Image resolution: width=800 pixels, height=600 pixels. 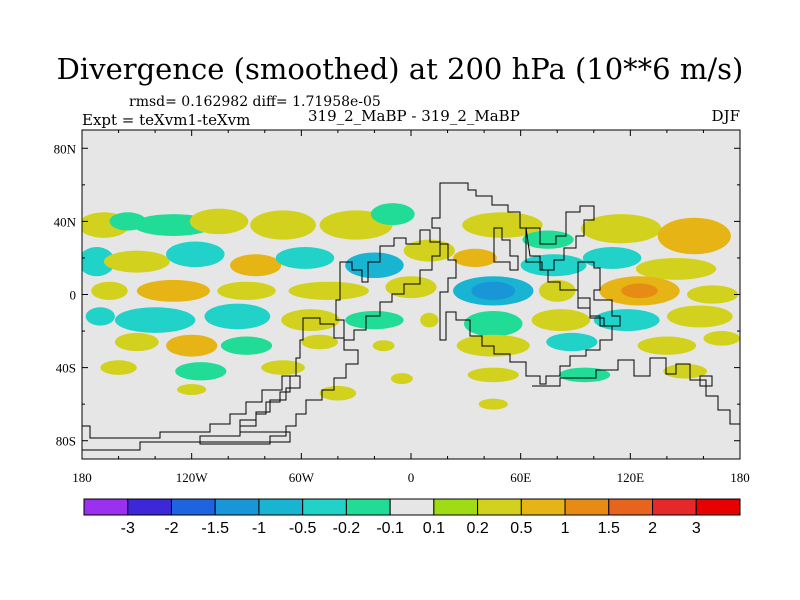 What do you see at coordinates (302, 477) in the screenshot?
I see `x-tick-label: 60W` at bounding box center [302, 477].